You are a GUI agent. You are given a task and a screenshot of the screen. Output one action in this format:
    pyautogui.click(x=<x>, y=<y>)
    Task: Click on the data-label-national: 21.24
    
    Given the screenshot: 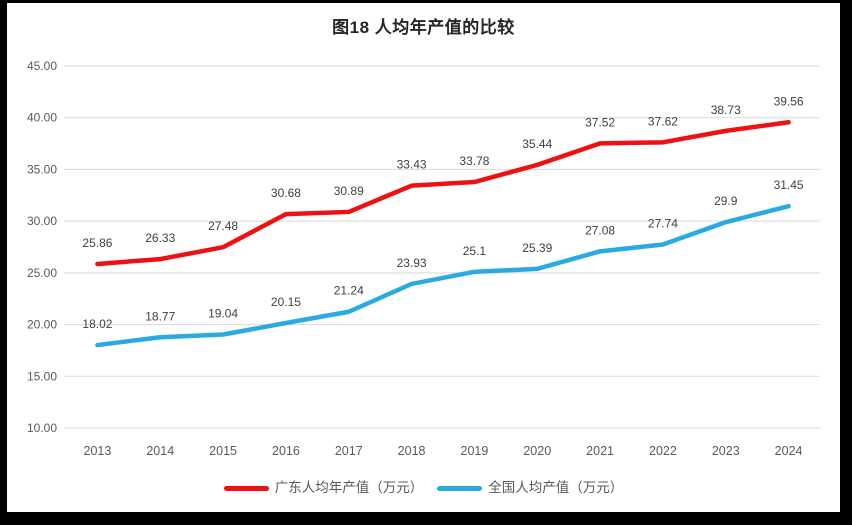 What is the action you would take?
    pyautogui.click(x=349, y=291)
    